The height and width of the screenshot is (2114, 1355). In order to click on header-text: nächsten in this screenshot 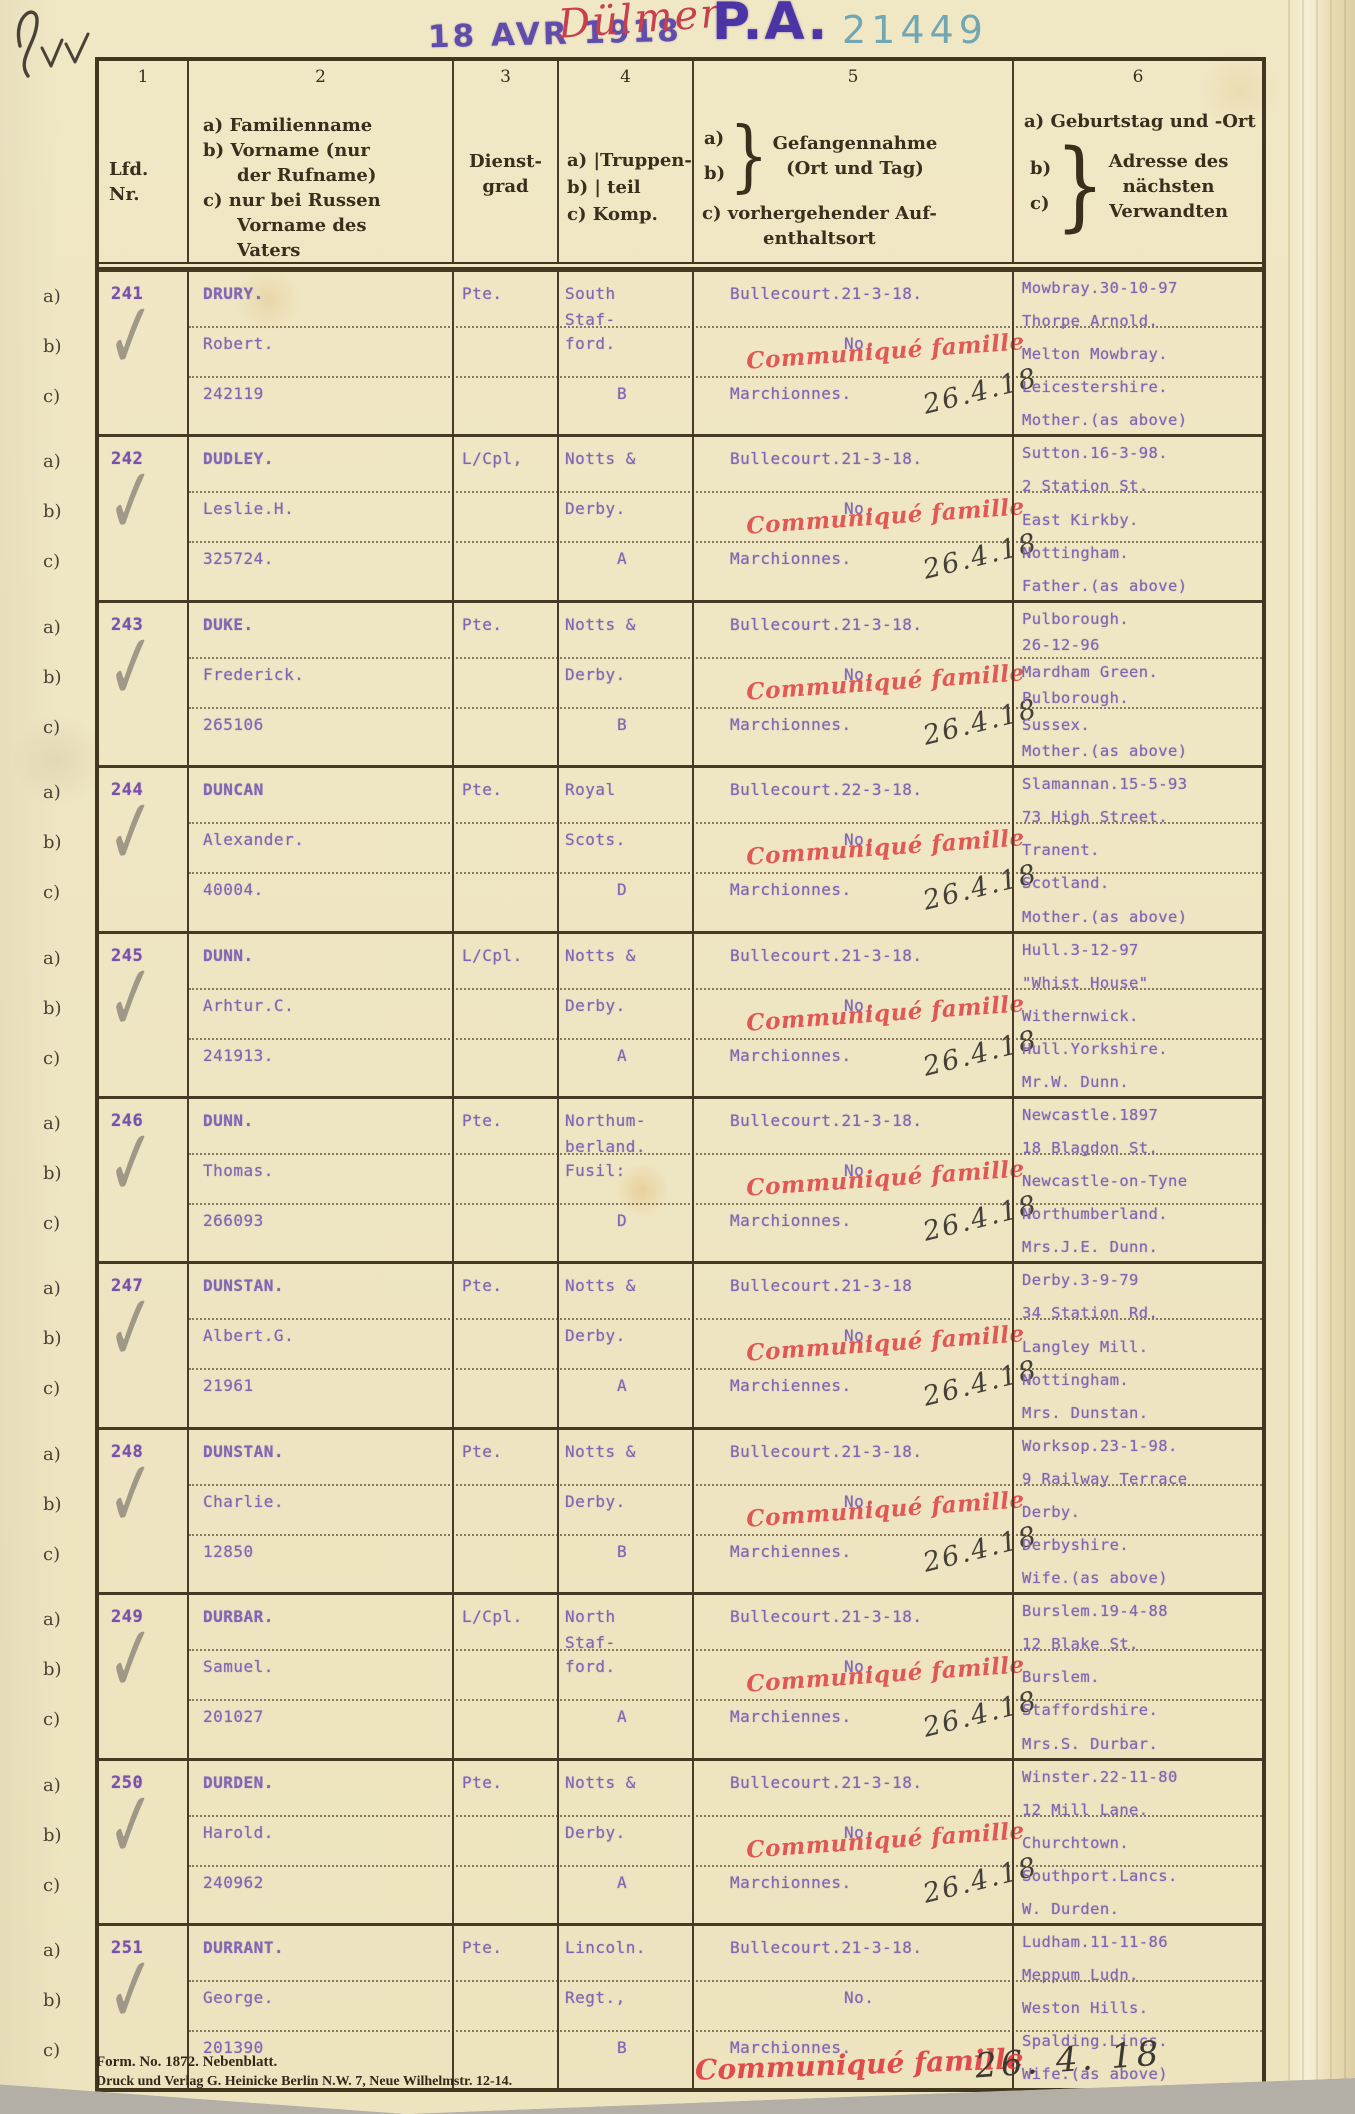, I will do `click(1168, 186)`.